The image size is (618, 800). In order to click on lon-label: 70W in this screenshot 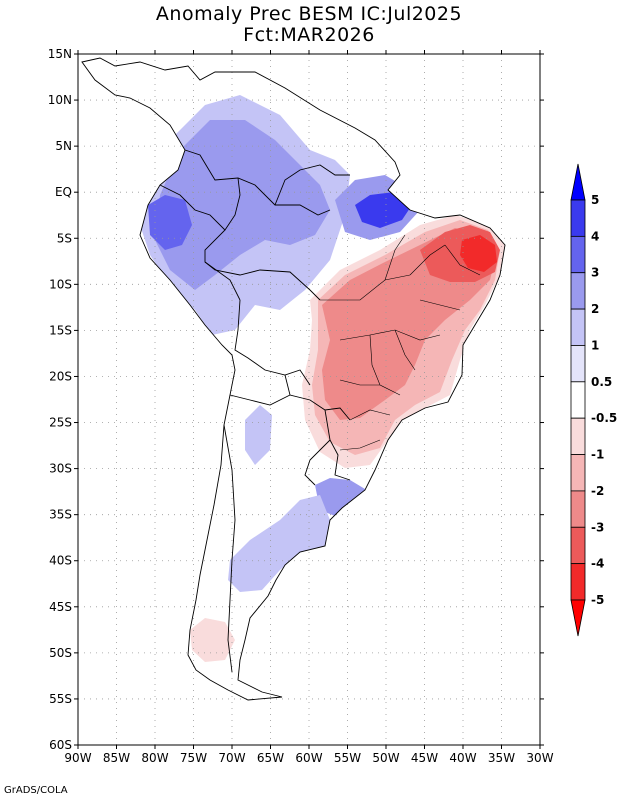, I will do `click(231, 758)`.